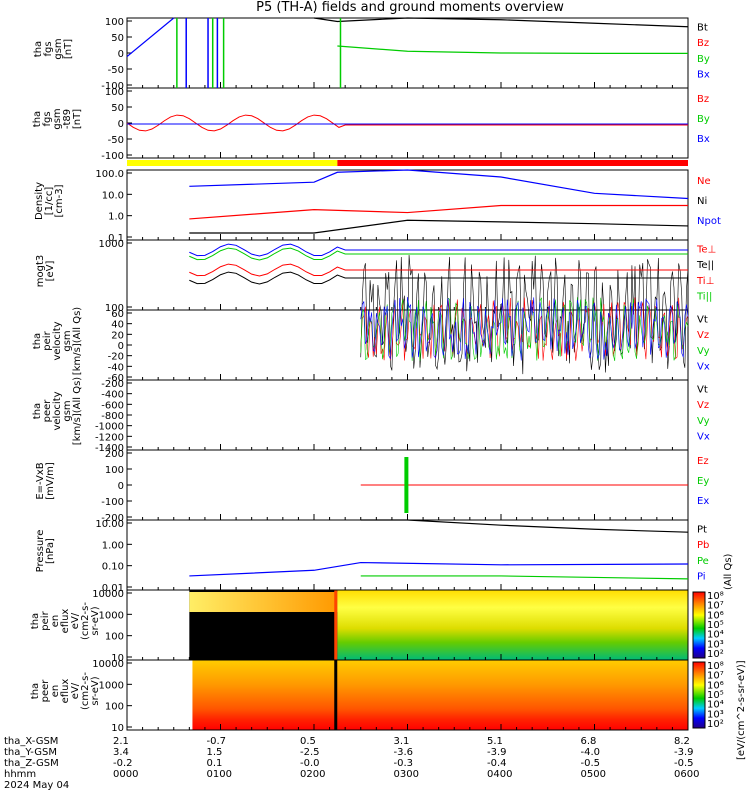 The image size is (750, 800). I want to click on legend-By: By, so click(703, 59).